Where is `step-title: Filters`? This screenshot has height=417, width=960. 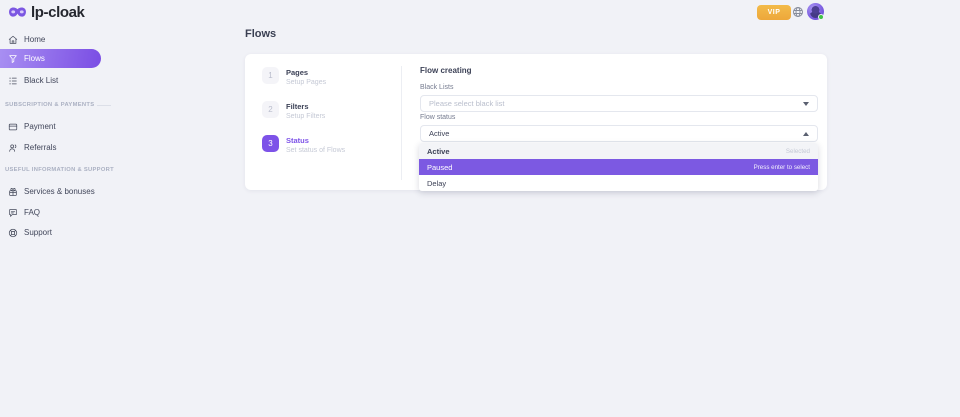 step-title: Filters is located at coordinates (297, 106).